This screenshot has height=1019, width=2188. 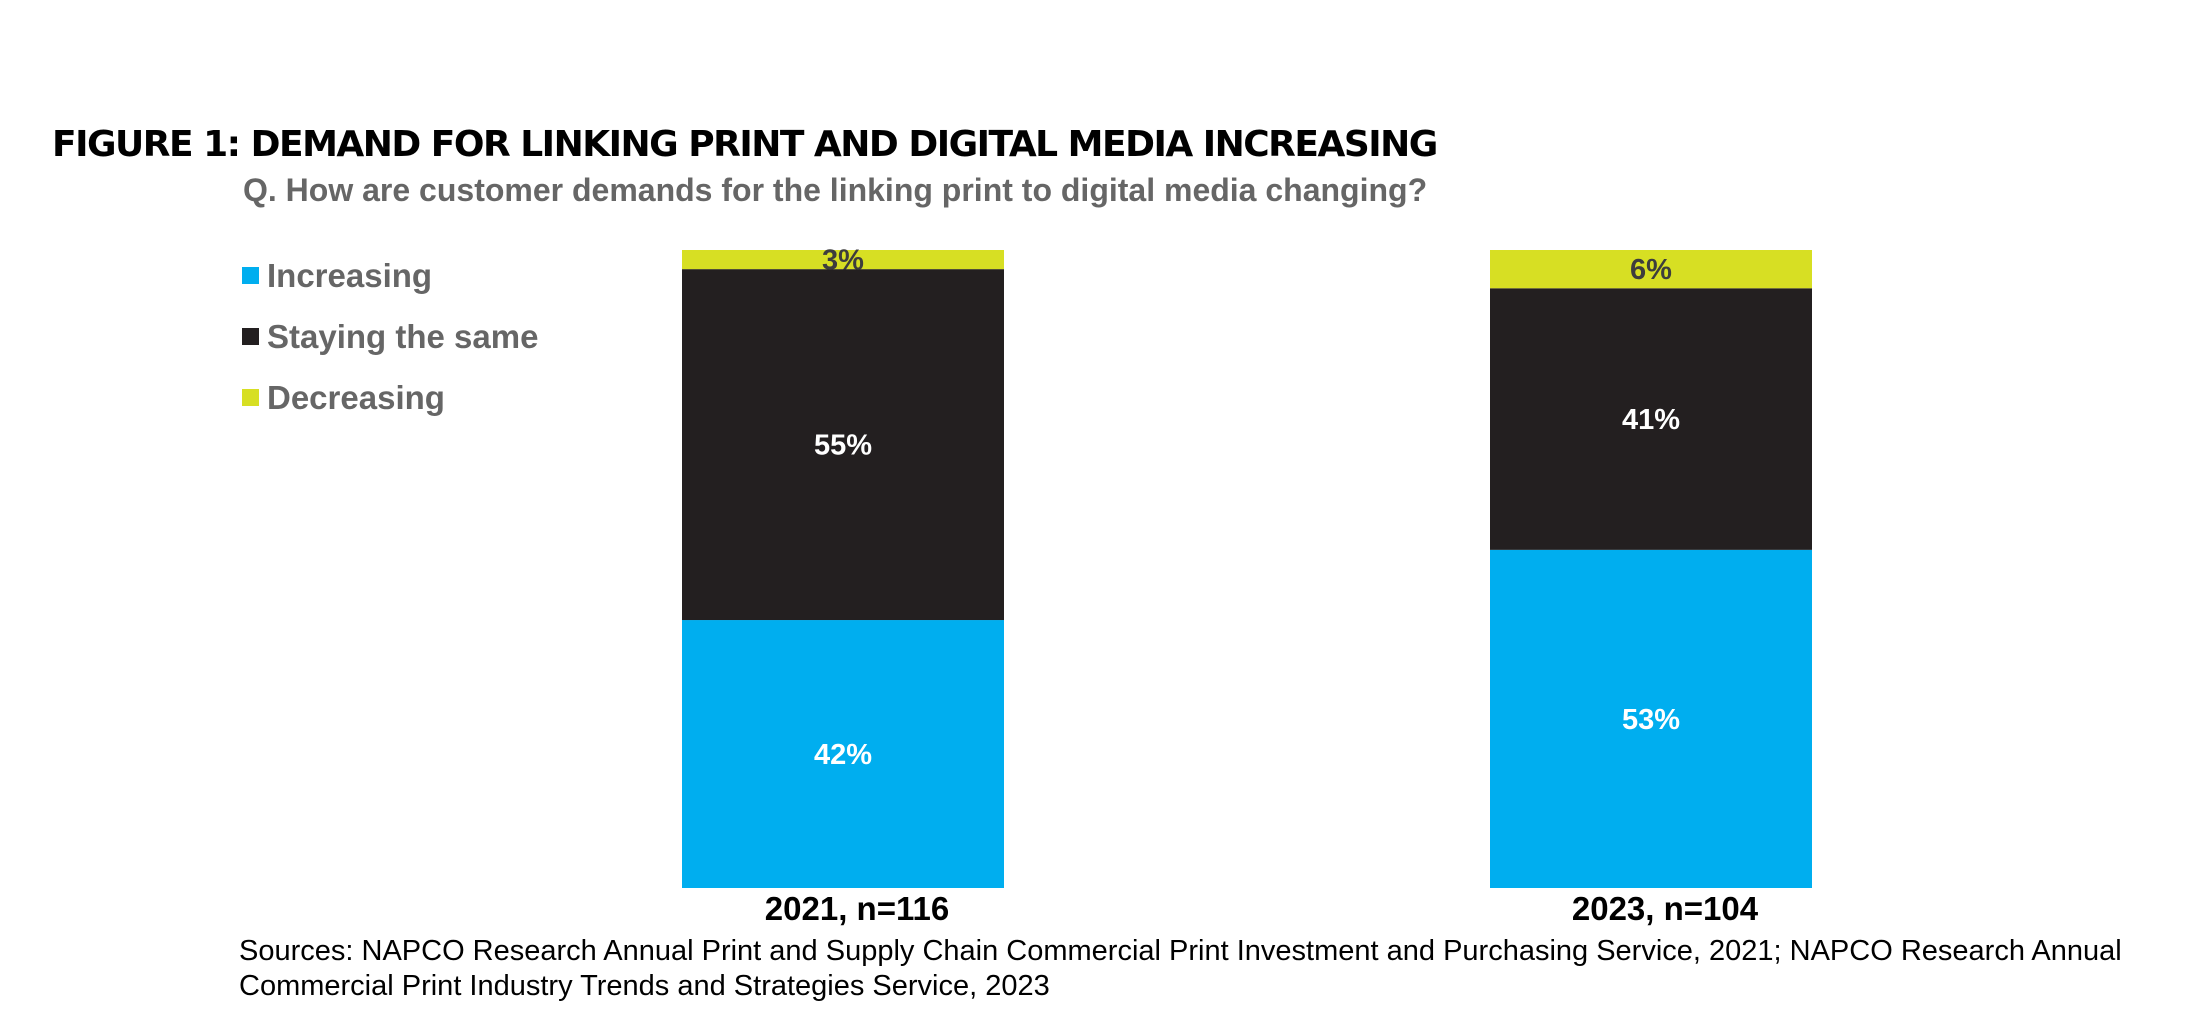 I want to click on legend: Increasing Staying the same Decreasing, so click(x=390, y=336).